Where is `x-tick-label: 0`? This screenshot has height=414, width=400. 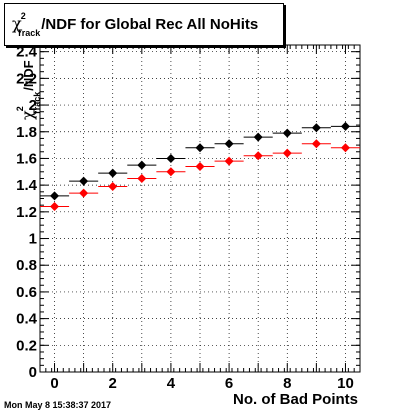
x-tick-label: 0 is located at coordinates (54, 383).